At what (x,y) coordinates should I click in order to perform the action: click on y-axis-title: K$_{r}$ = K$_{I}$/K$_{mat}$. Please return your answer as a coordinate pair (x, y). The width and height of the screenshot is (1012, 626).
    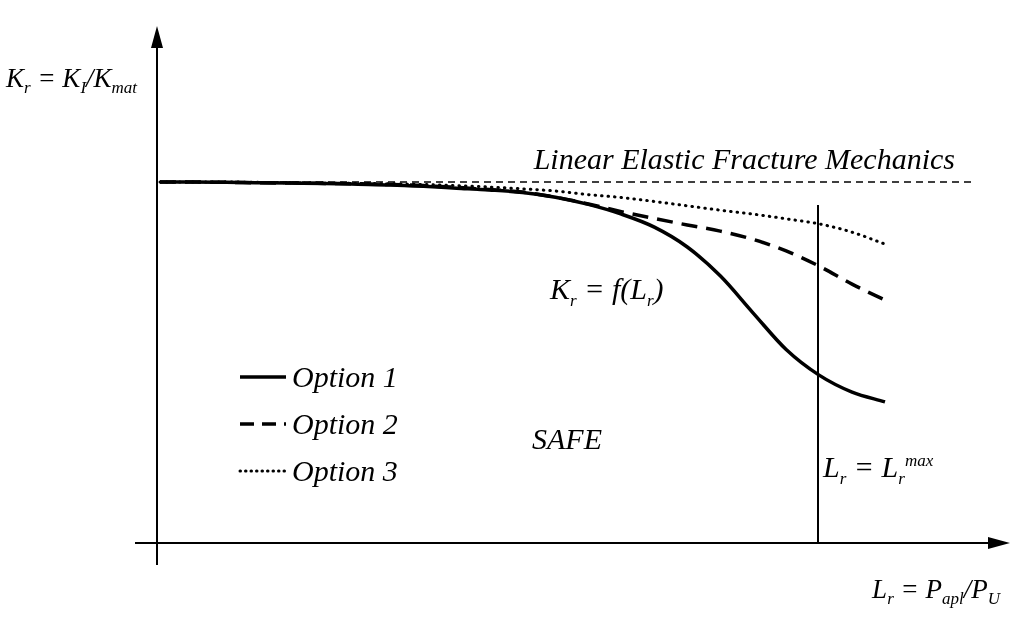
    Looking at the image, I should click on (72, 81).